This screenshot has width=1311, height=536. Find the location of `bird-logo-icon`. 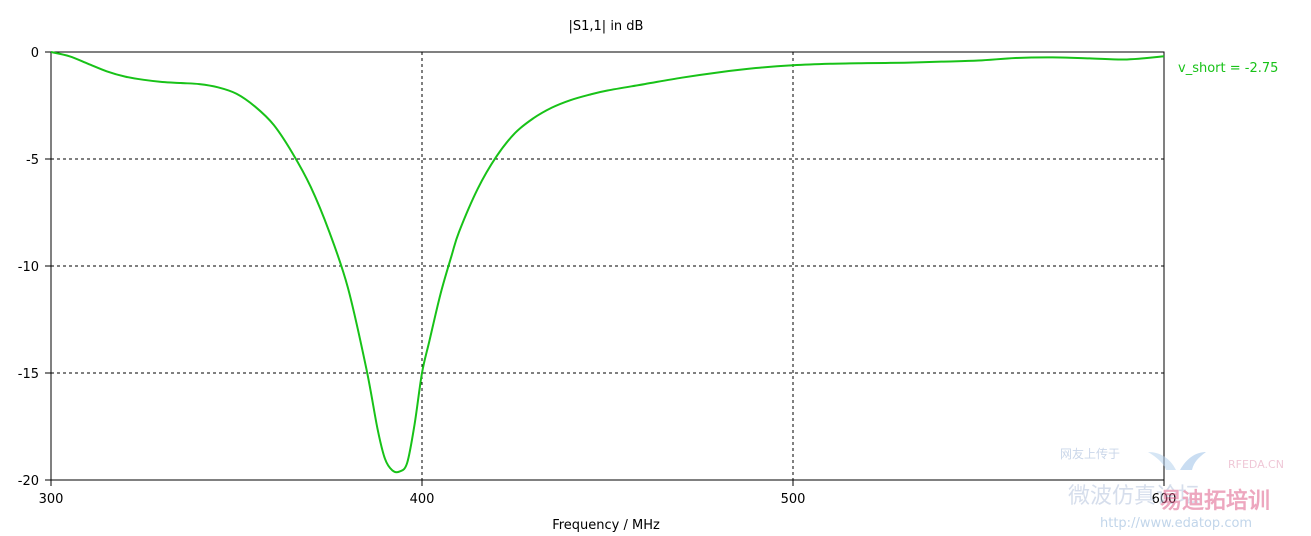

bird-logo-icon is located at coordinates (1177, 461).